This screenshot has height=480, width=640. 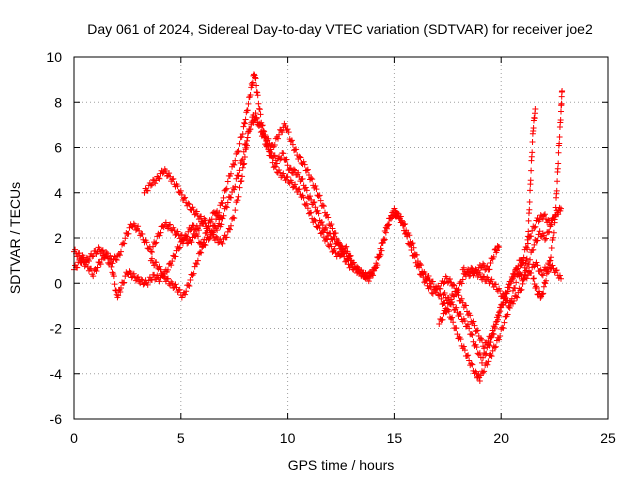 What do you see at coordinates (15, 238) in the screenshot?
I see `y-axis-label: SDTVAR / TECUs` at bounding box center [15, 238].